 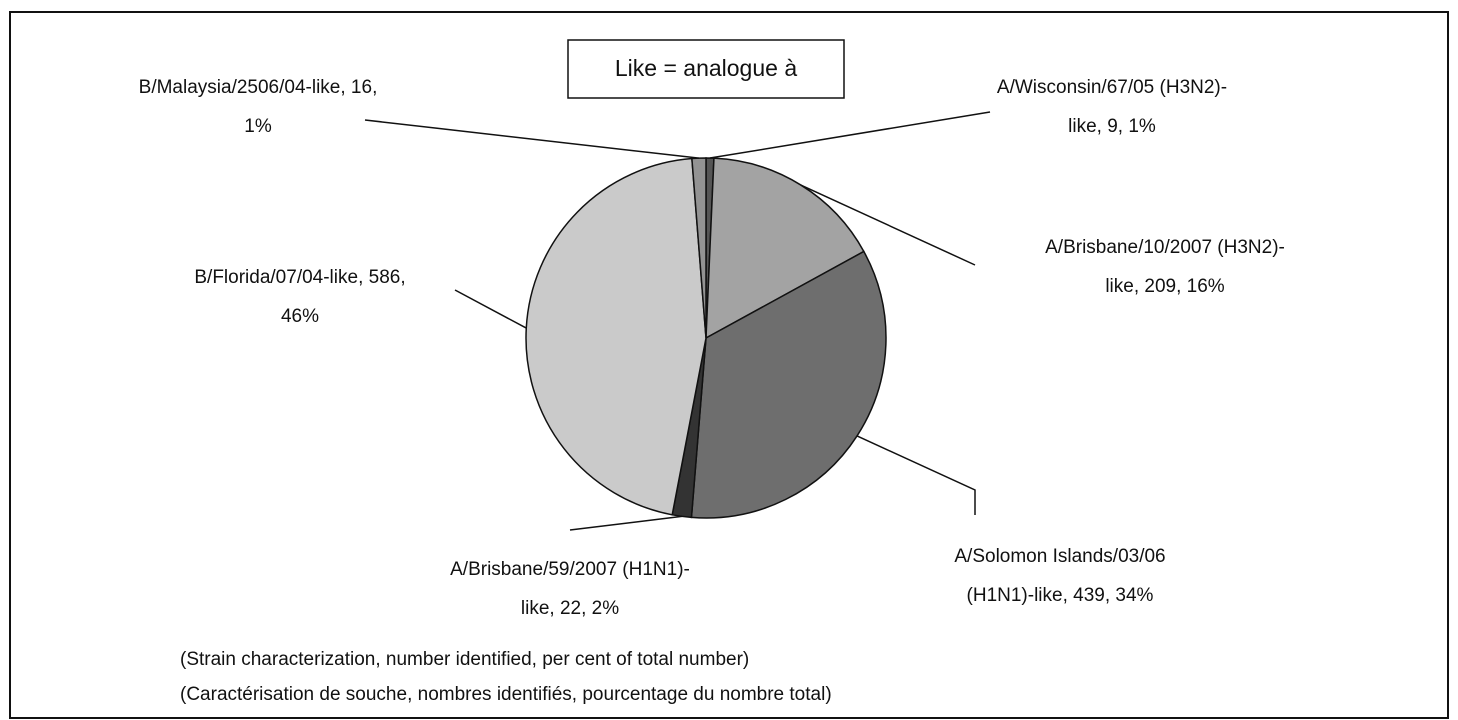 What do you see at coordinates (570, 608) in the screenshot?
I see `slice-label: like, 22, 2%` at bounding box center [570, 608].